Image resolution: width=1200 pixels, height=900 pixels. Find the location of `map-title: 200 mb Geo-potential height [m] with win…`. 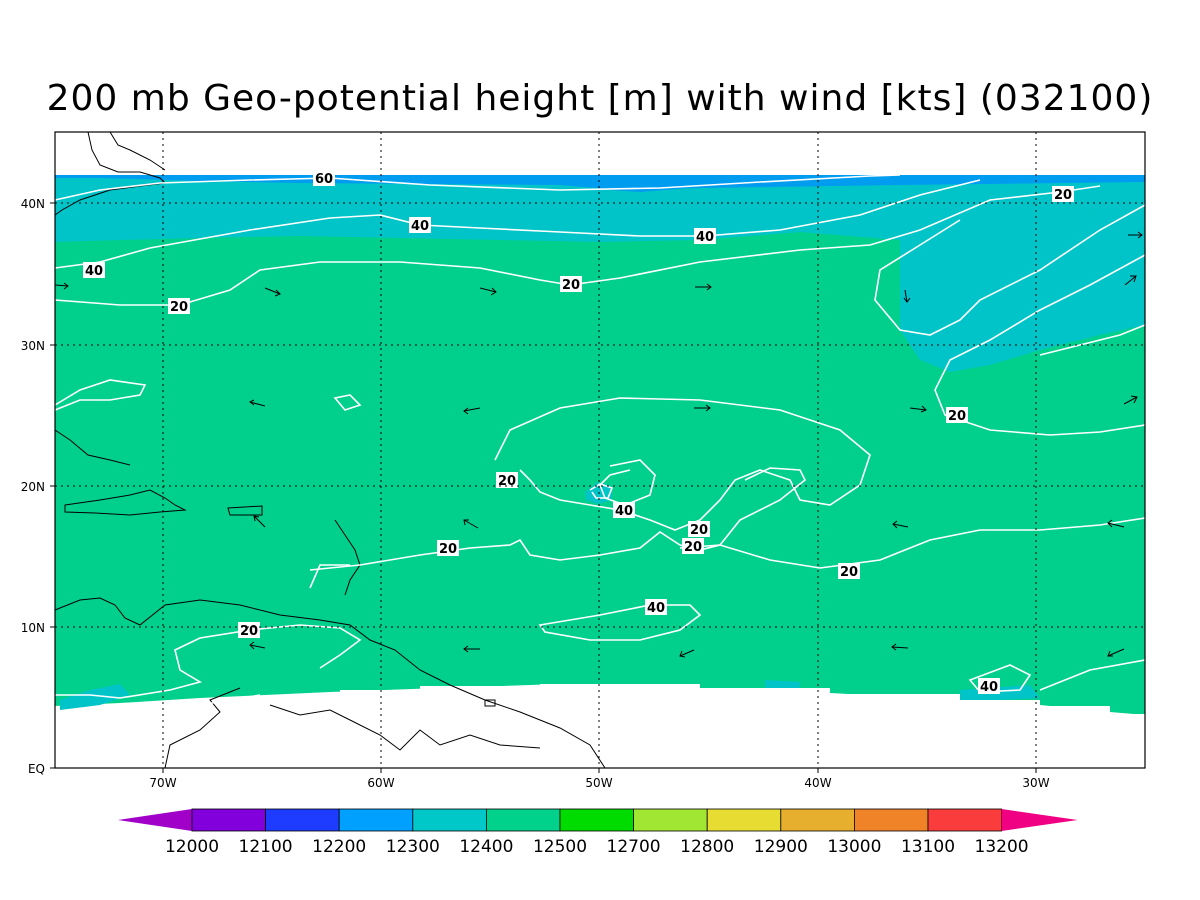

map-title: 200 mb Geo-potential height [m] with win… is located at coordinates (600, 98).